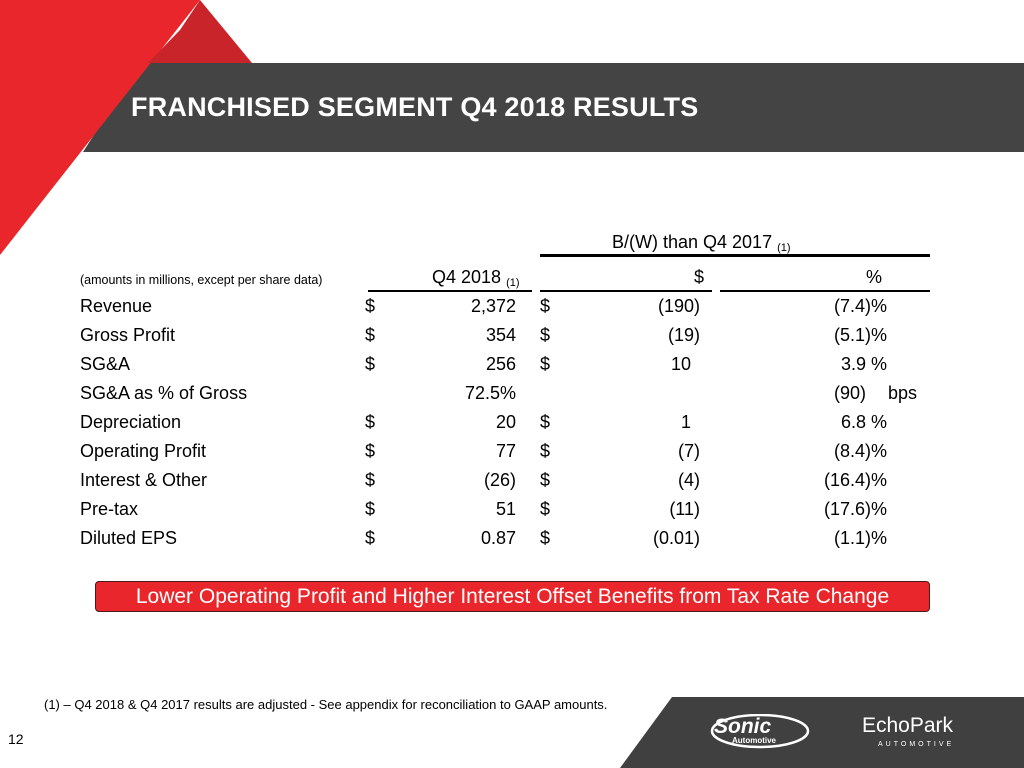  Describe the element at coordinates (129, 538) in the screenshot. I see `row-label: Diluted EPS` at that location.